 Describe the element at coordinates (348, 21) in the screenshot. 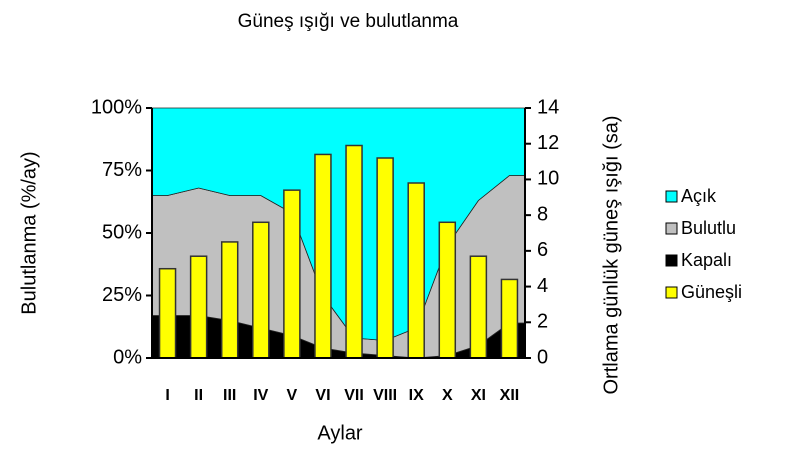

I see `chart-title: Güneş ışığı ve bulutlanma` at that location.